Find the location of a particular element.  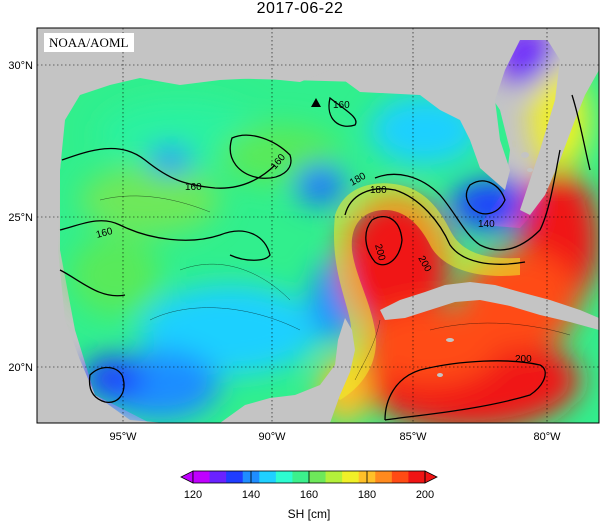

colorbar-max-arrow is located at coordinates (431, 477).